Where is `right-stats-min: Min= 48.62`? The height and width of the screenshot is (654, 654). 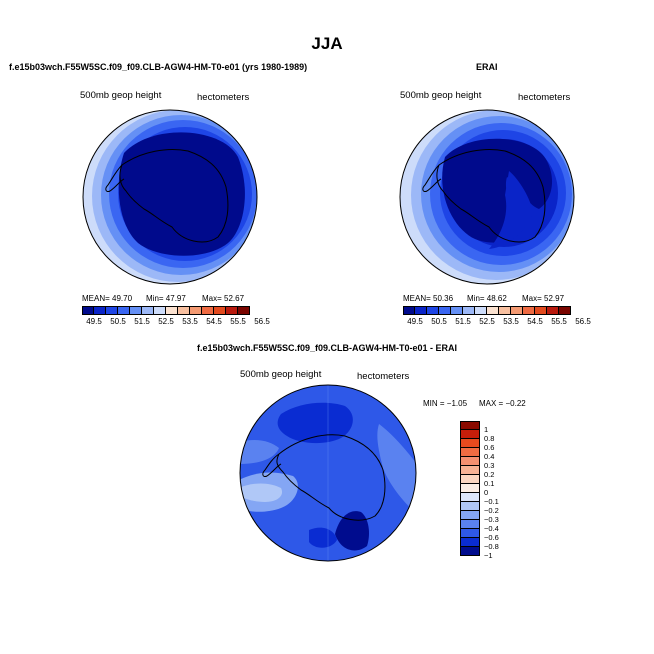
right-stats-min: Min= 48.62 is located at coordinates (487, 298).